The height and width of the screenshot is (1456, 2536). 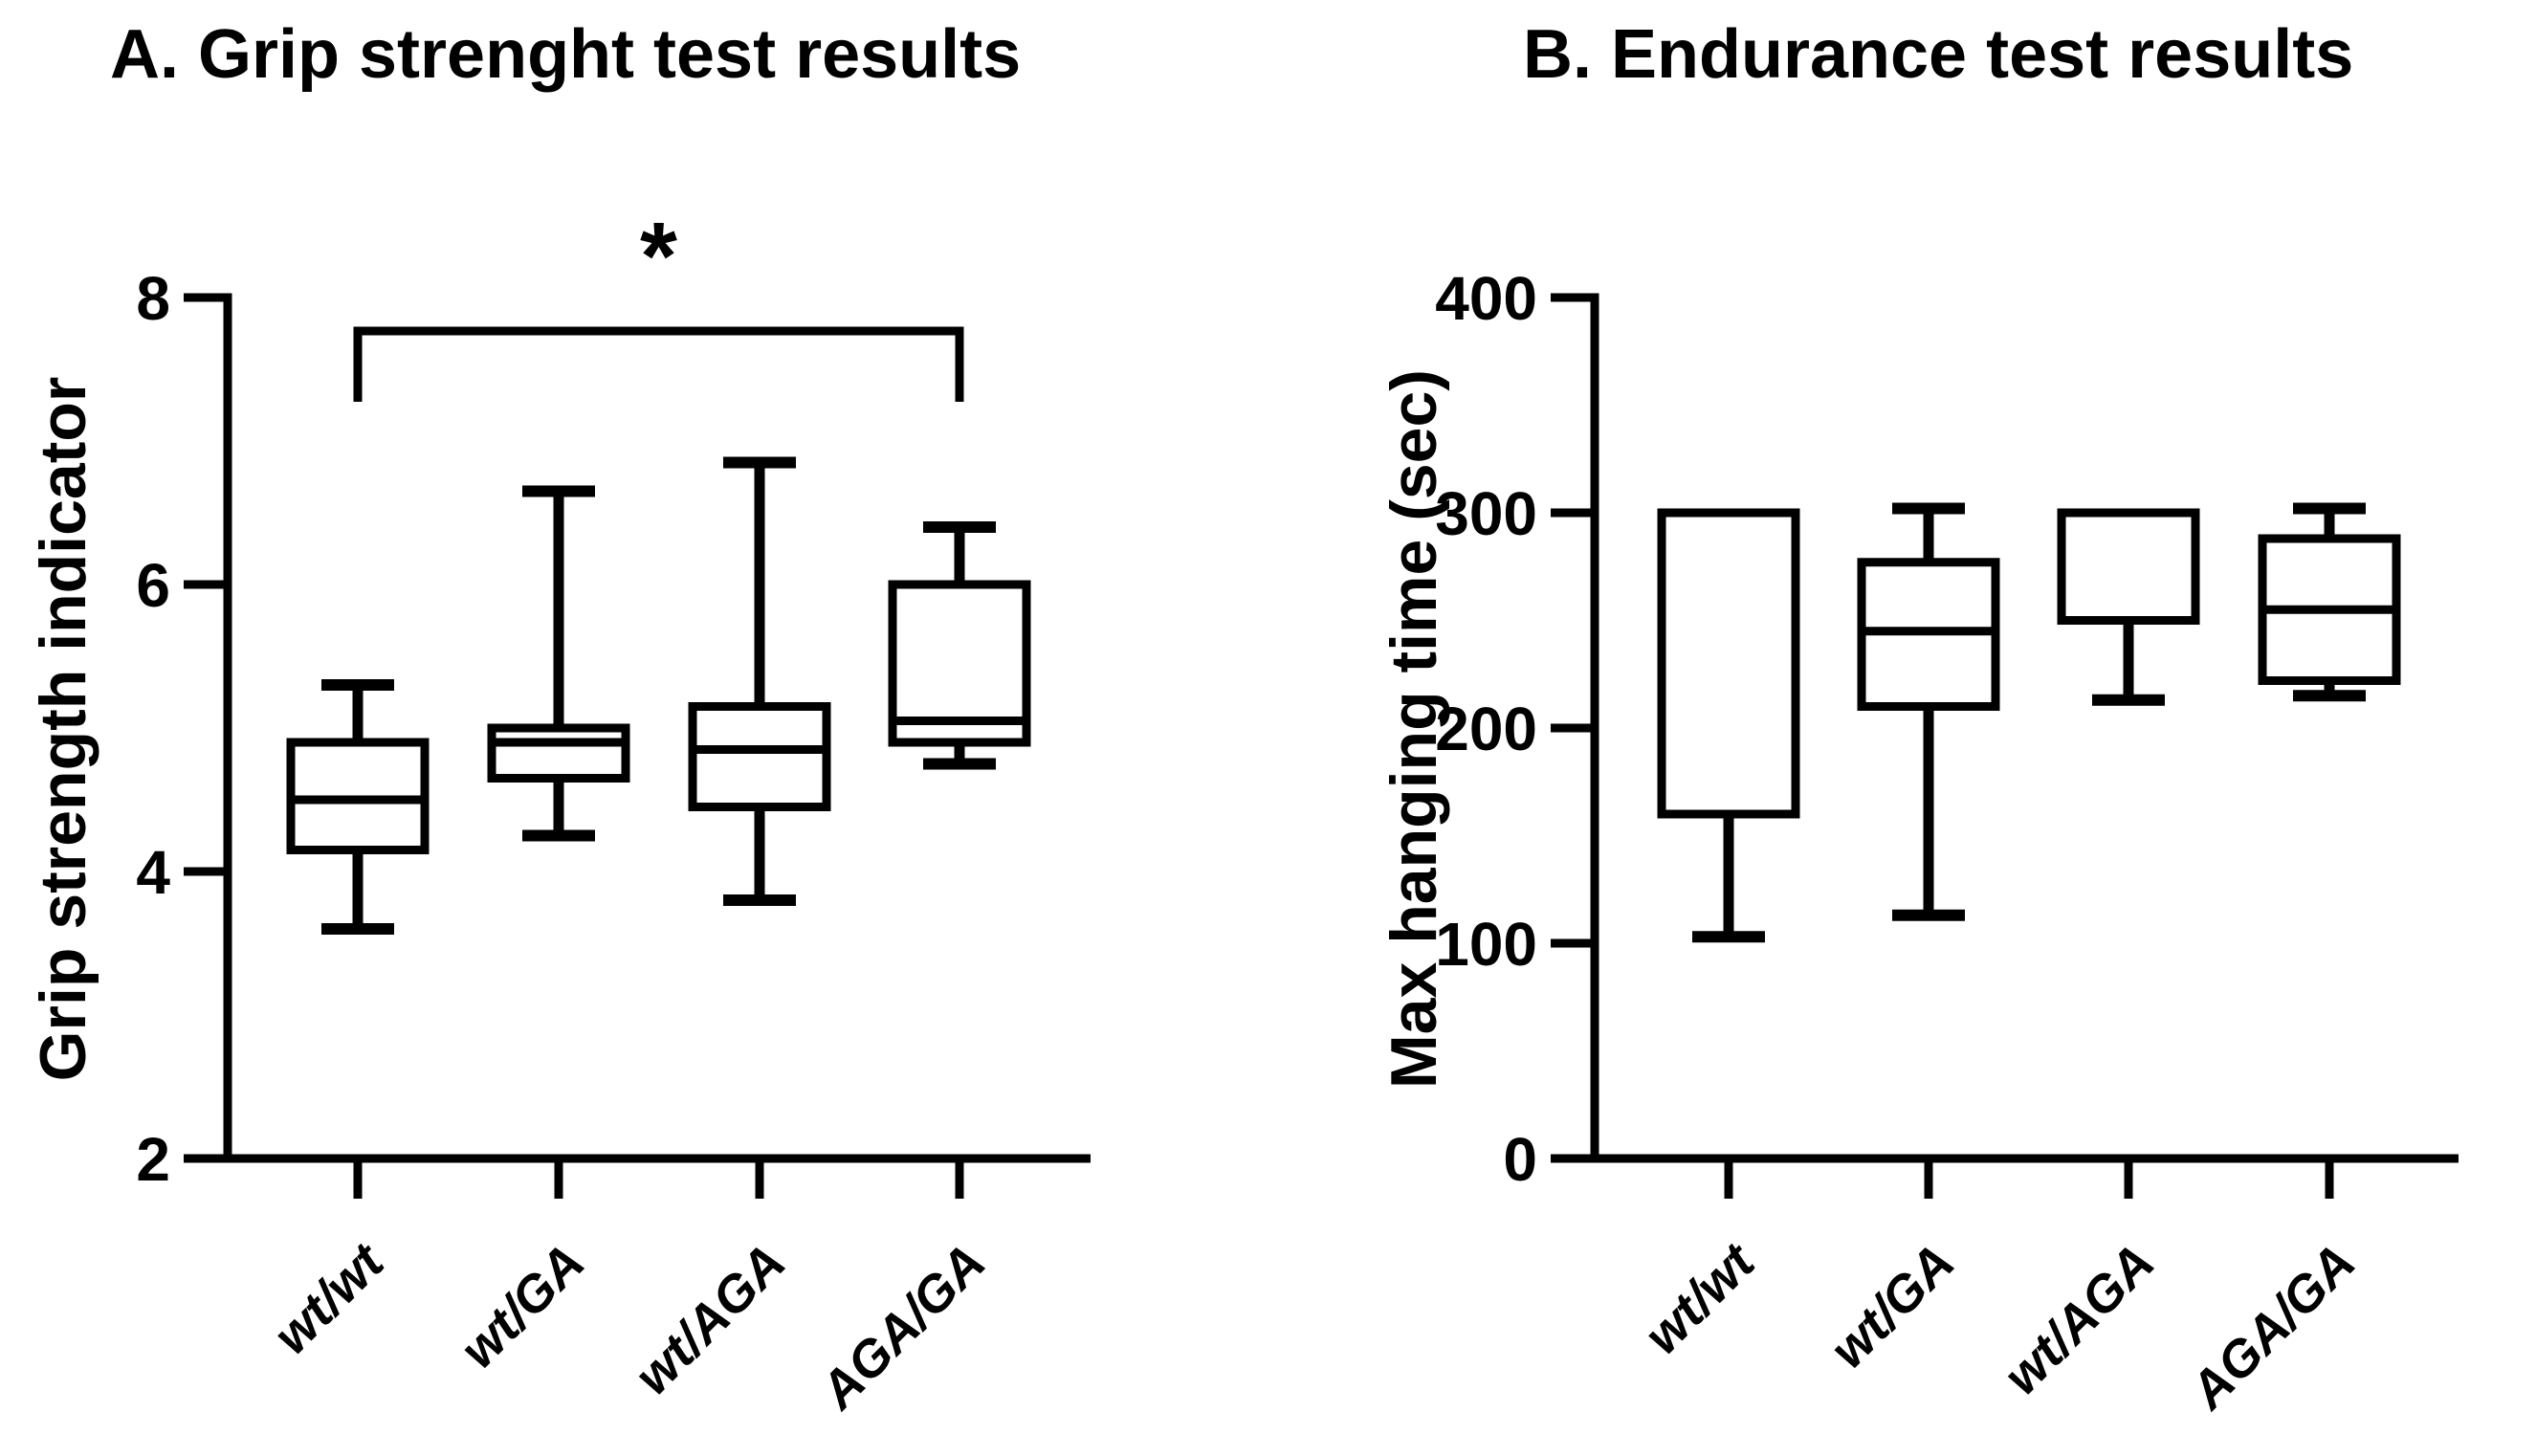 I want to click on y-tick-label: 6, so click(x=153, y=586).